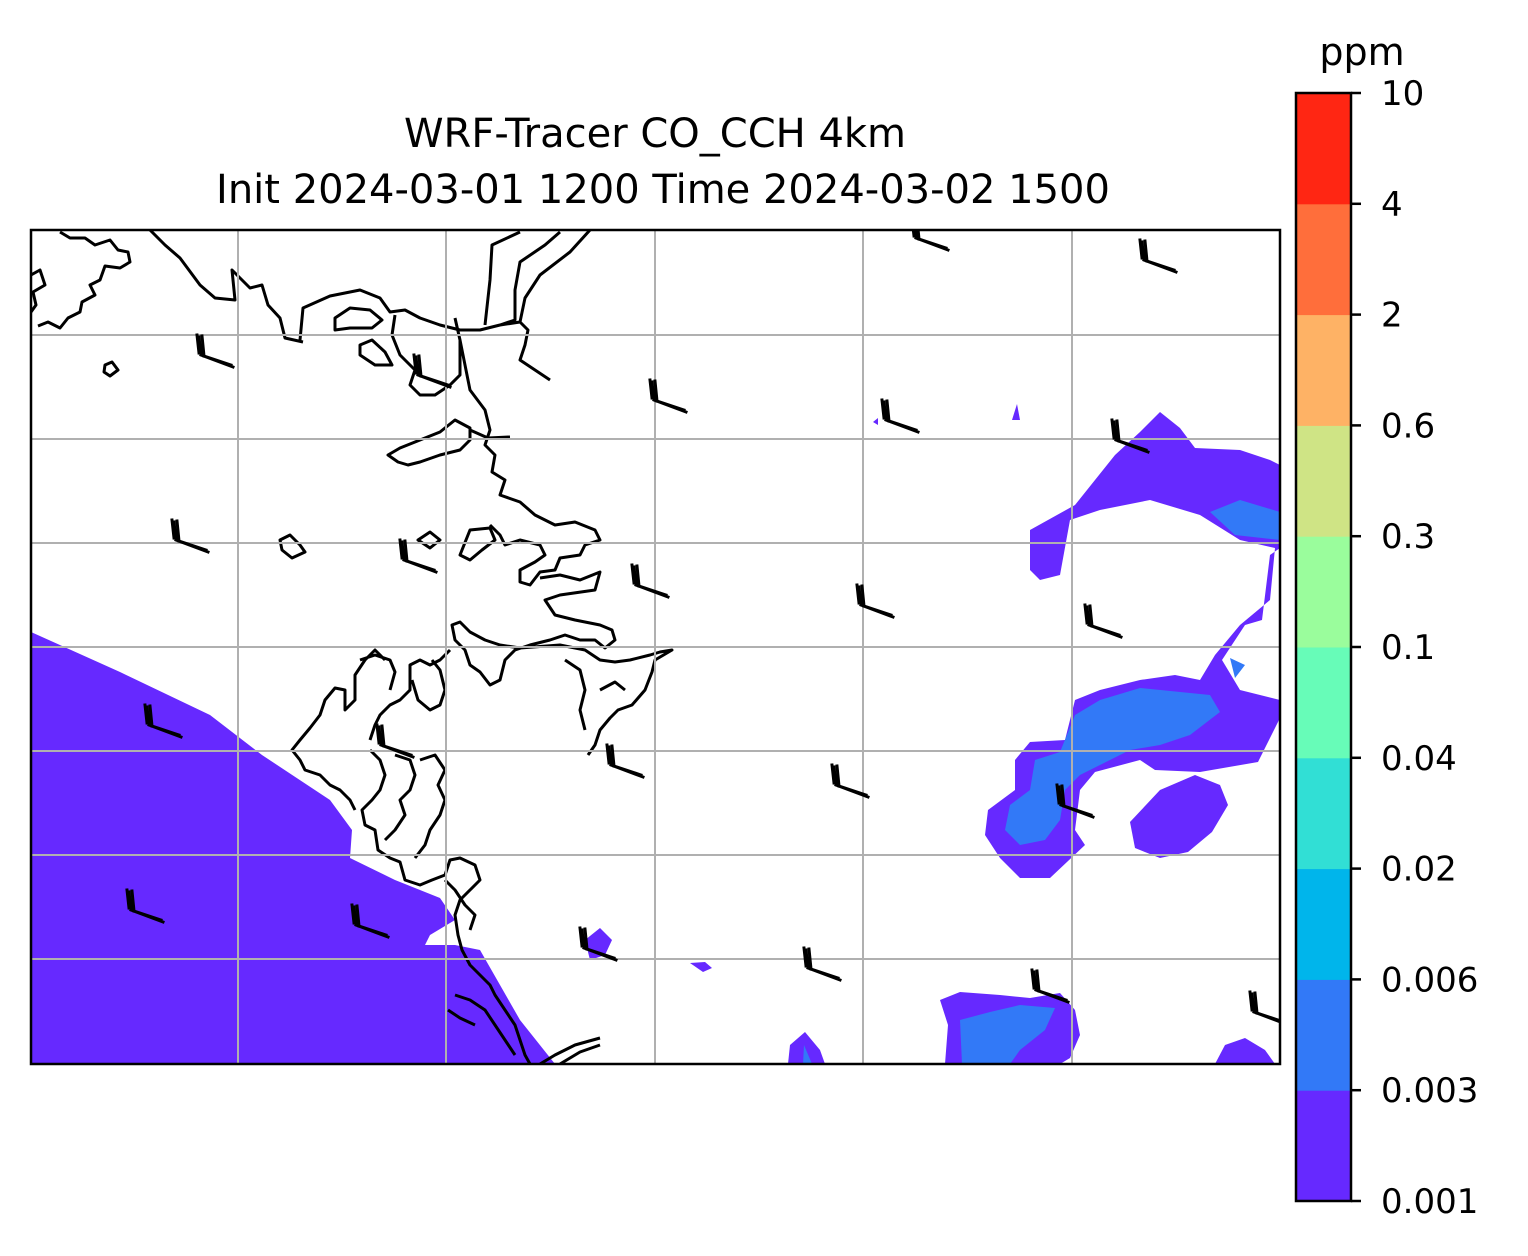 Image resolution: width=1528 pixels, height=1256 pixels. I want to click on coastline-central-islands, so click(299, 461).